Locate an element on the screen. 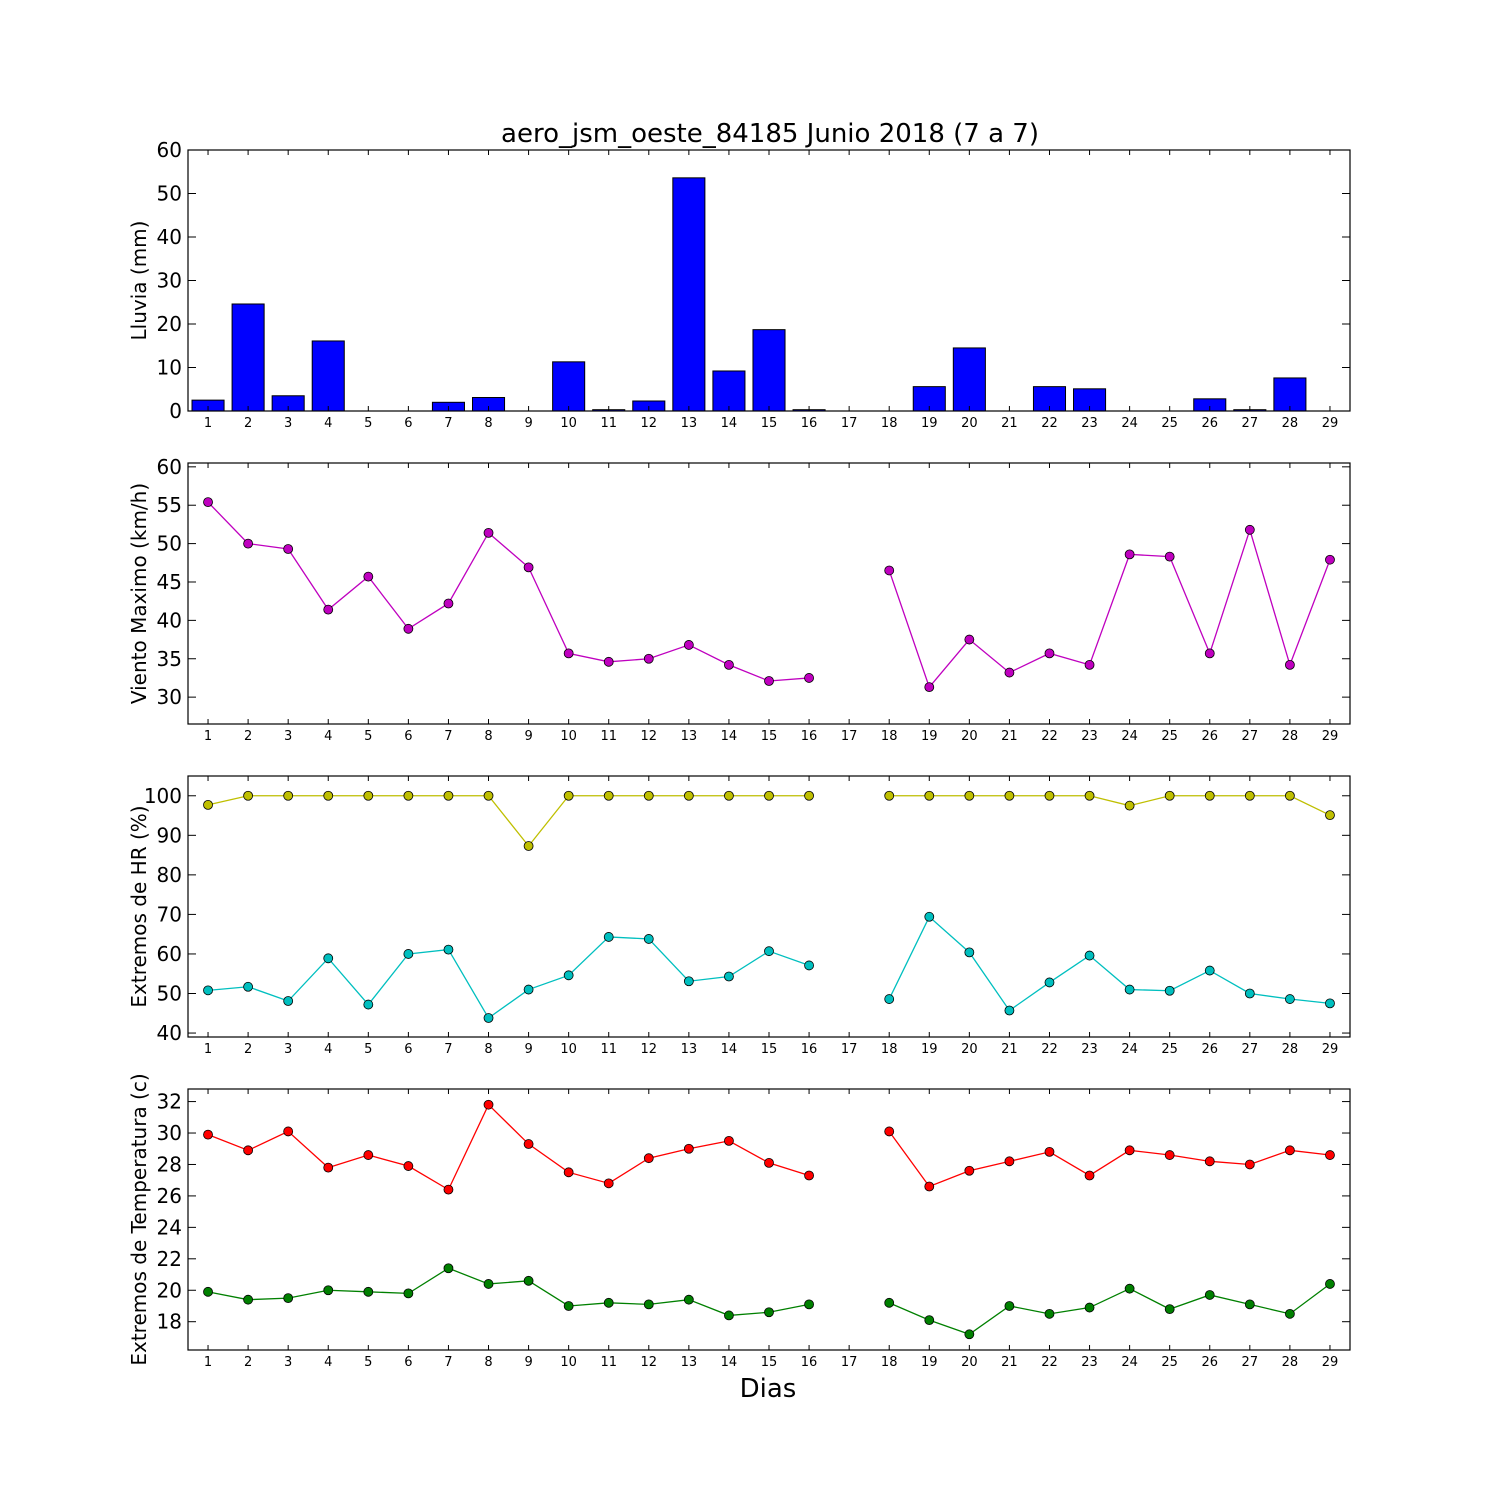  x-tick-label: 12 is located at coordinates (649, 1049).